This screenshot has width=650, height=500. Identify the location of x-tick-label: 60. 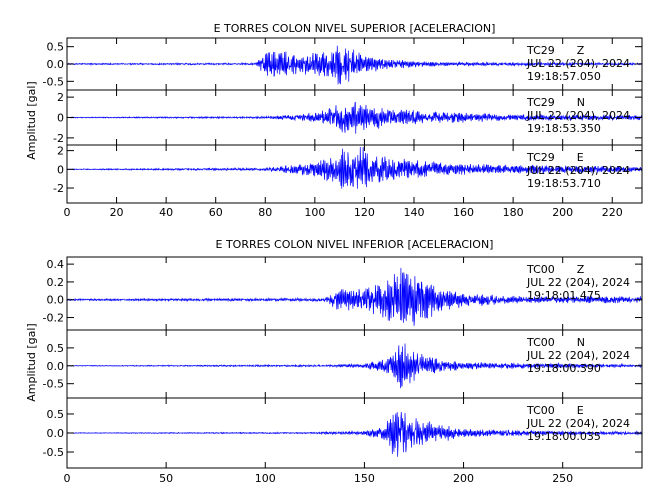
(216, 212).